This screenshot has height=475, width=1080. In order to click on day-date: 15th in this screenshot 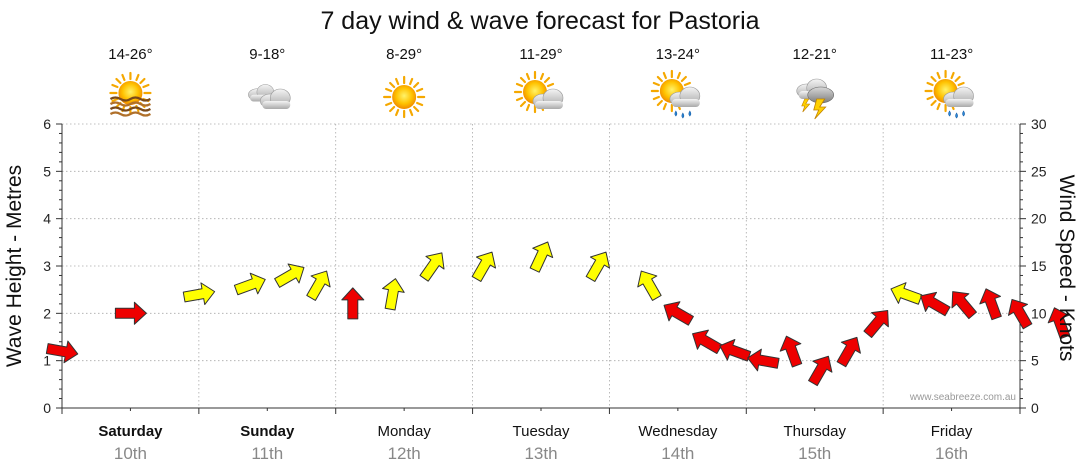, I will do `click(814, 453)`.